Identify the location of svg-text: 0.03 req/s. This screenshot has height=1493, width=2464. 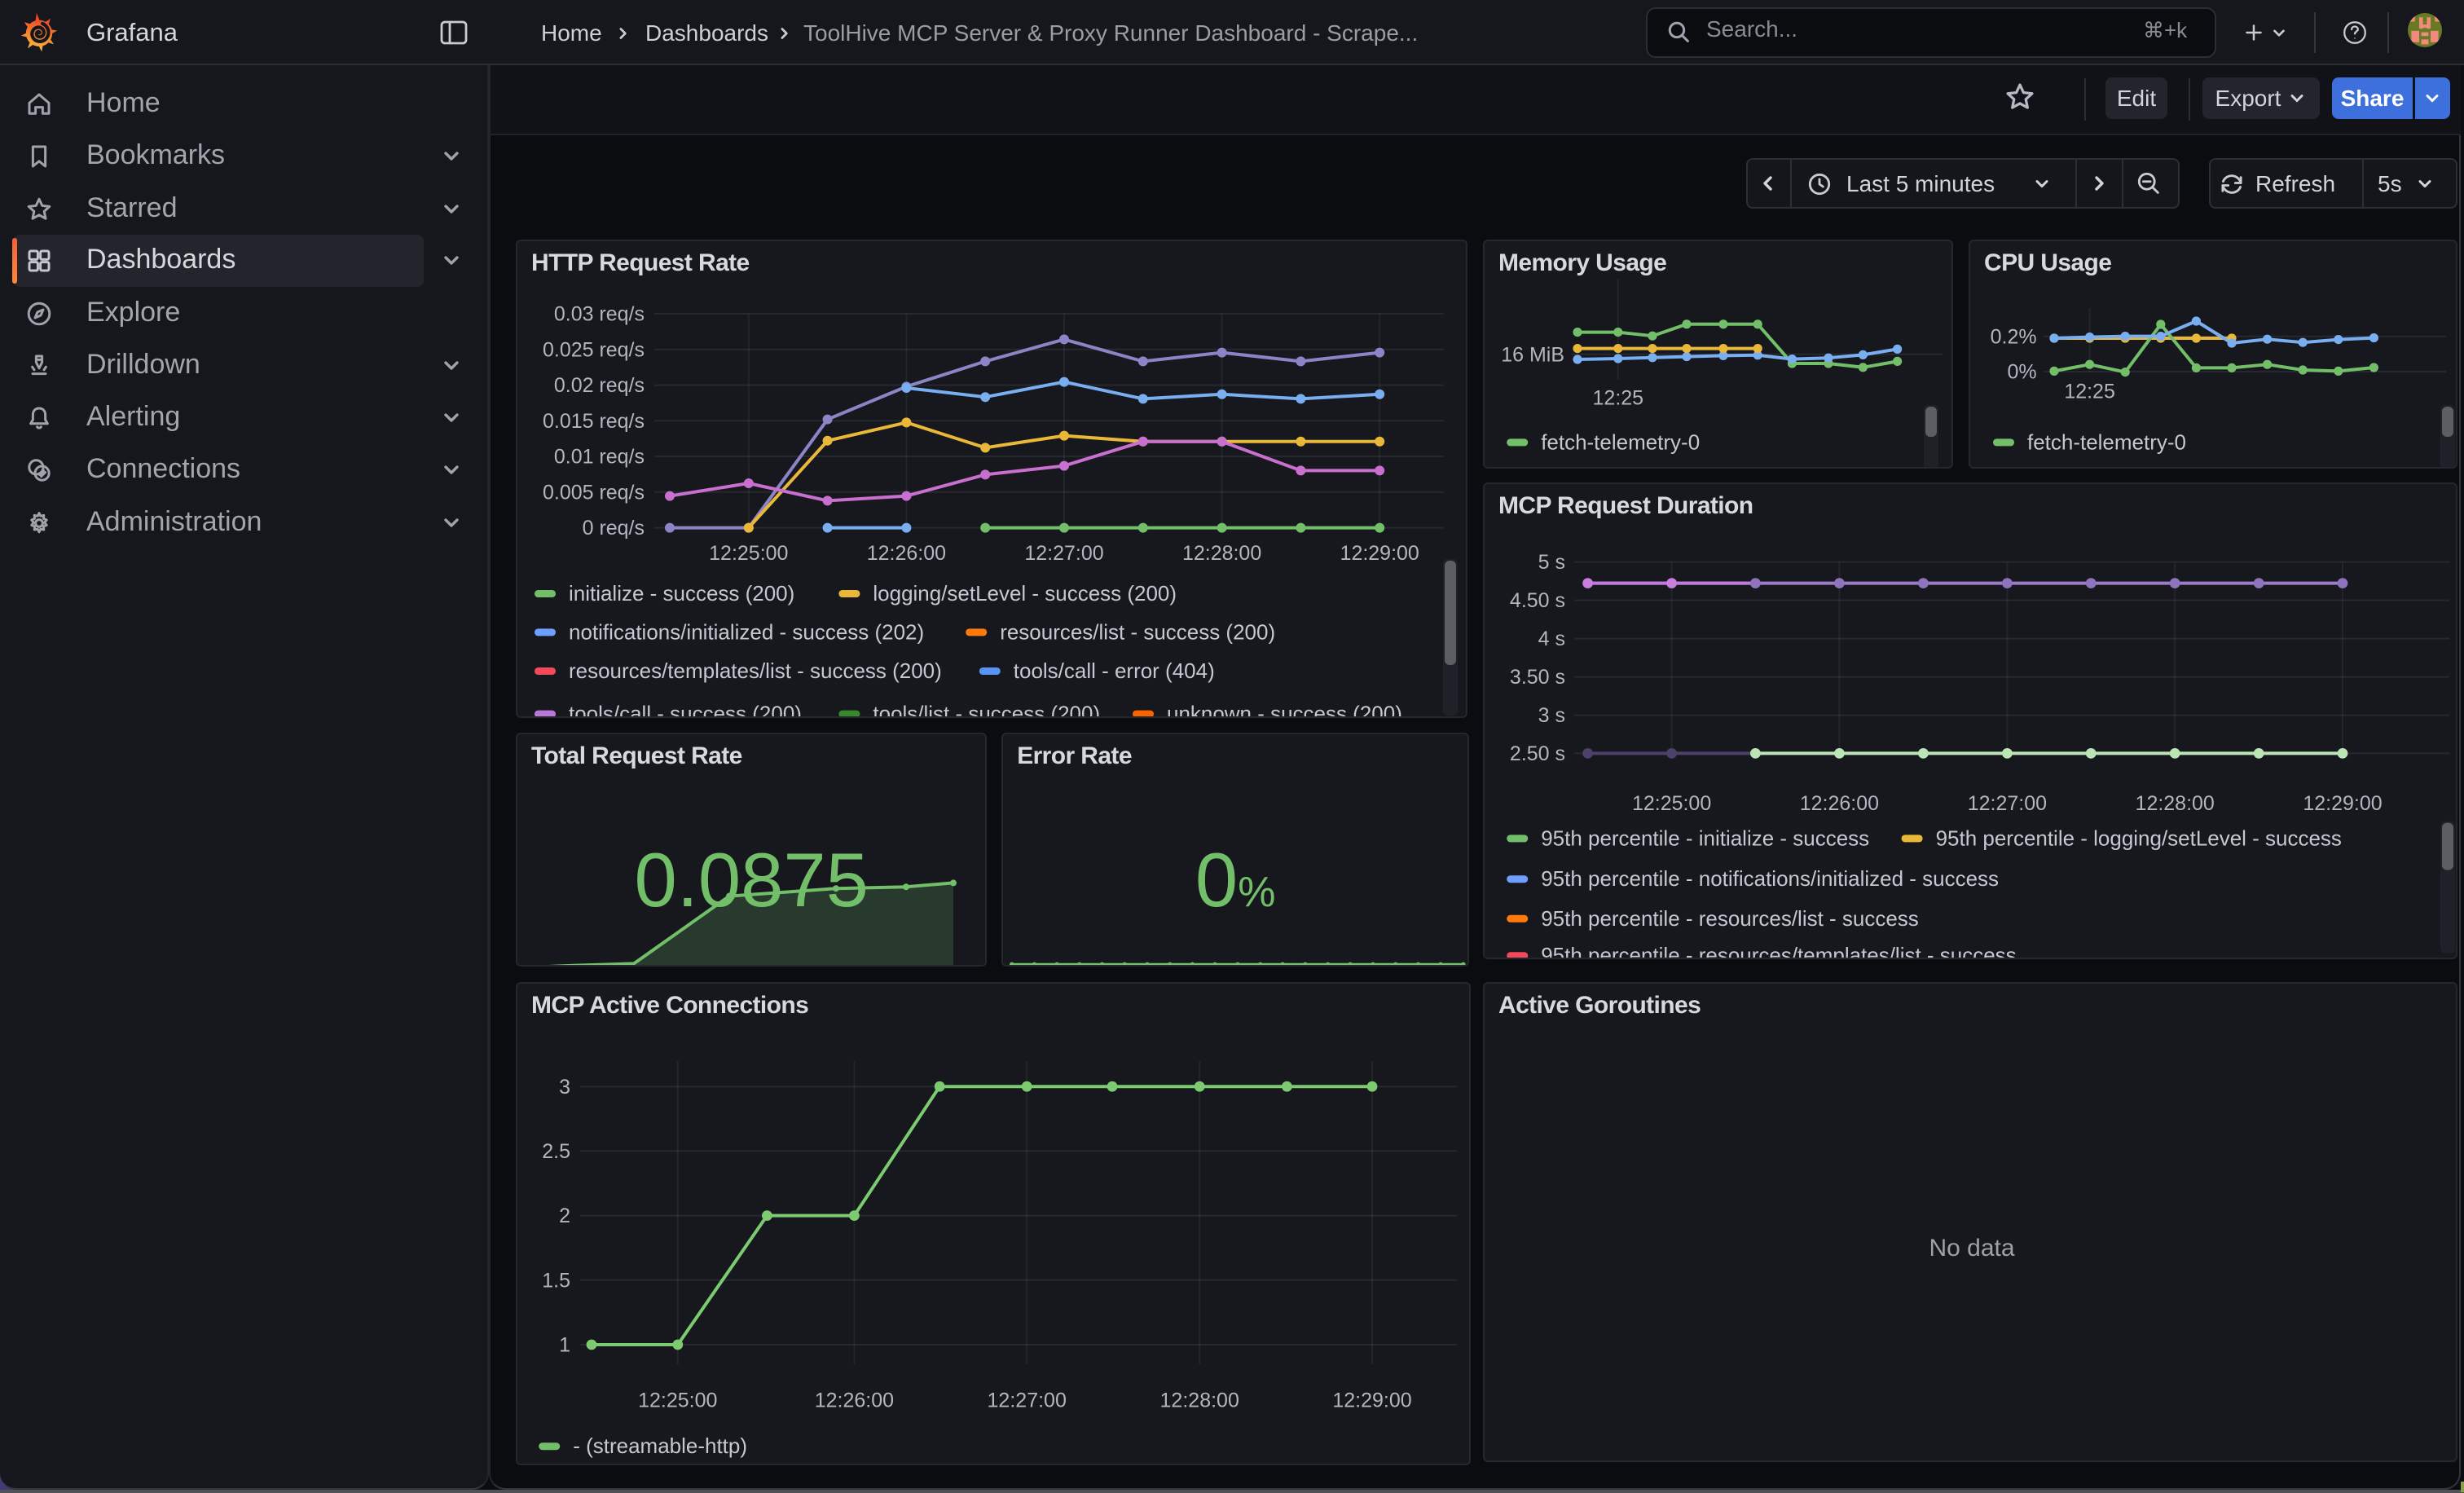
(599, 314).